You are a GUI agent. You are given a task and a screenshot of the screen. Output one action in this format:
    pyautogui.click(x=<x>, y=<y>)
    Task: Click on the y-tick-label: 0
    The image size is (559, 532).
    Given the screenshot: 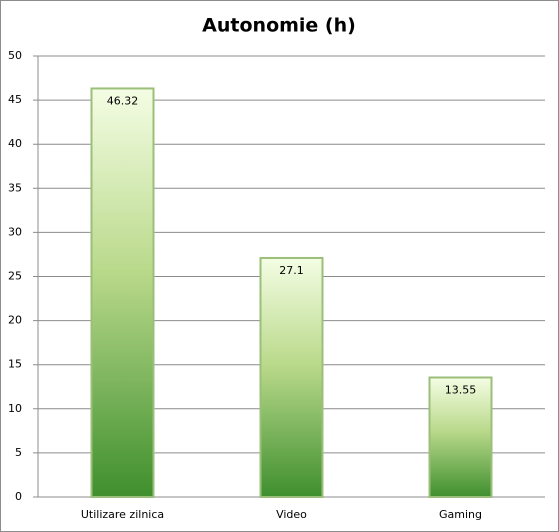 What is the action you would take?
    pyautogui.click(x=18, y=496)
    